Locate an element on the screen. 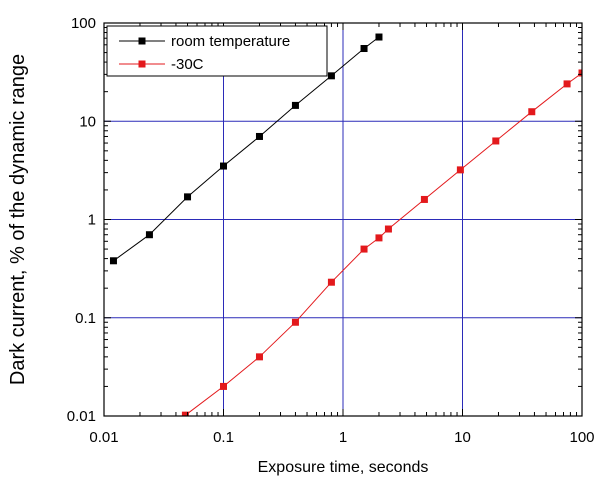 The image size is (600, 480). x-tick-label: 0.1 is located at coordinates (223, 437).